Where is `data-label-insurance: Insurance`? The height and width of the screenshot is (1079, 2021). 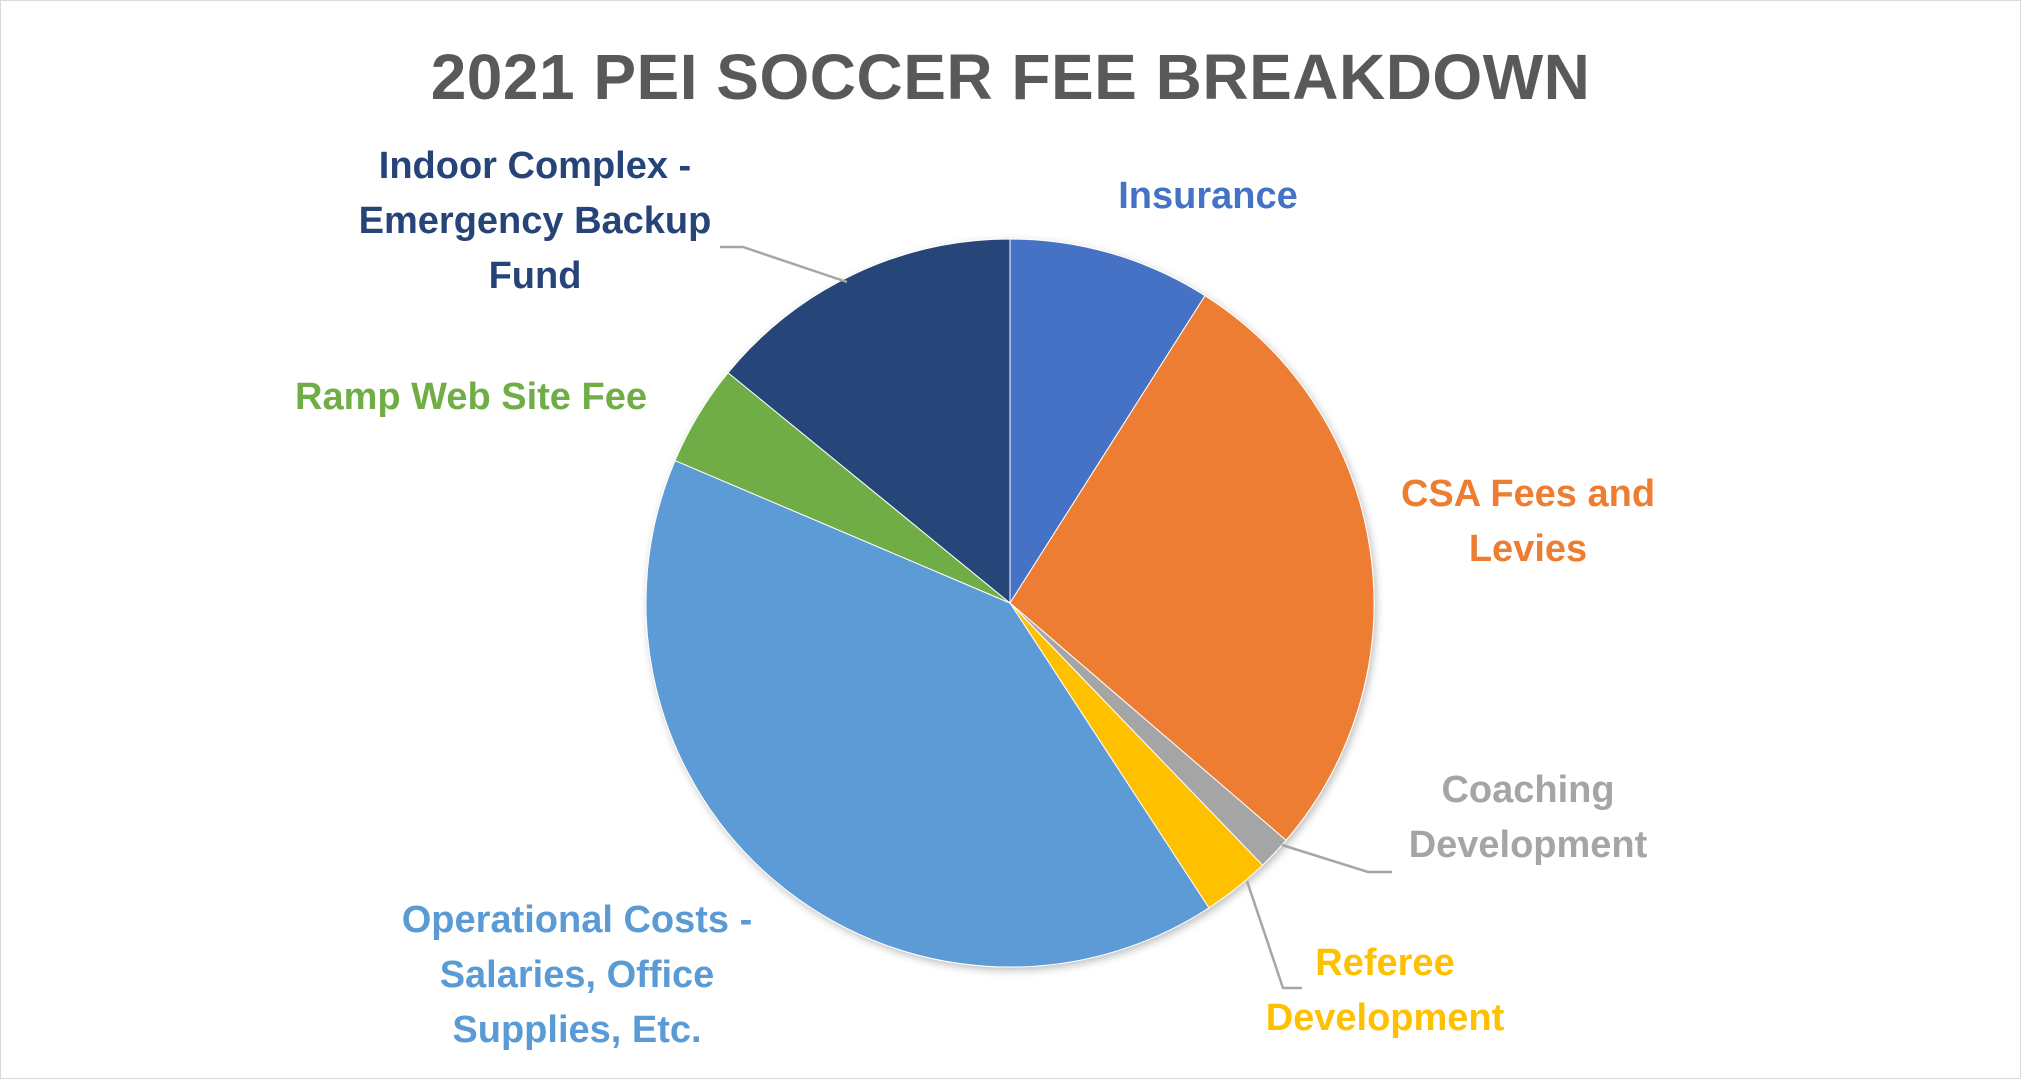 data-label-insurance: Insurance is located at coordinates (1208, 196).